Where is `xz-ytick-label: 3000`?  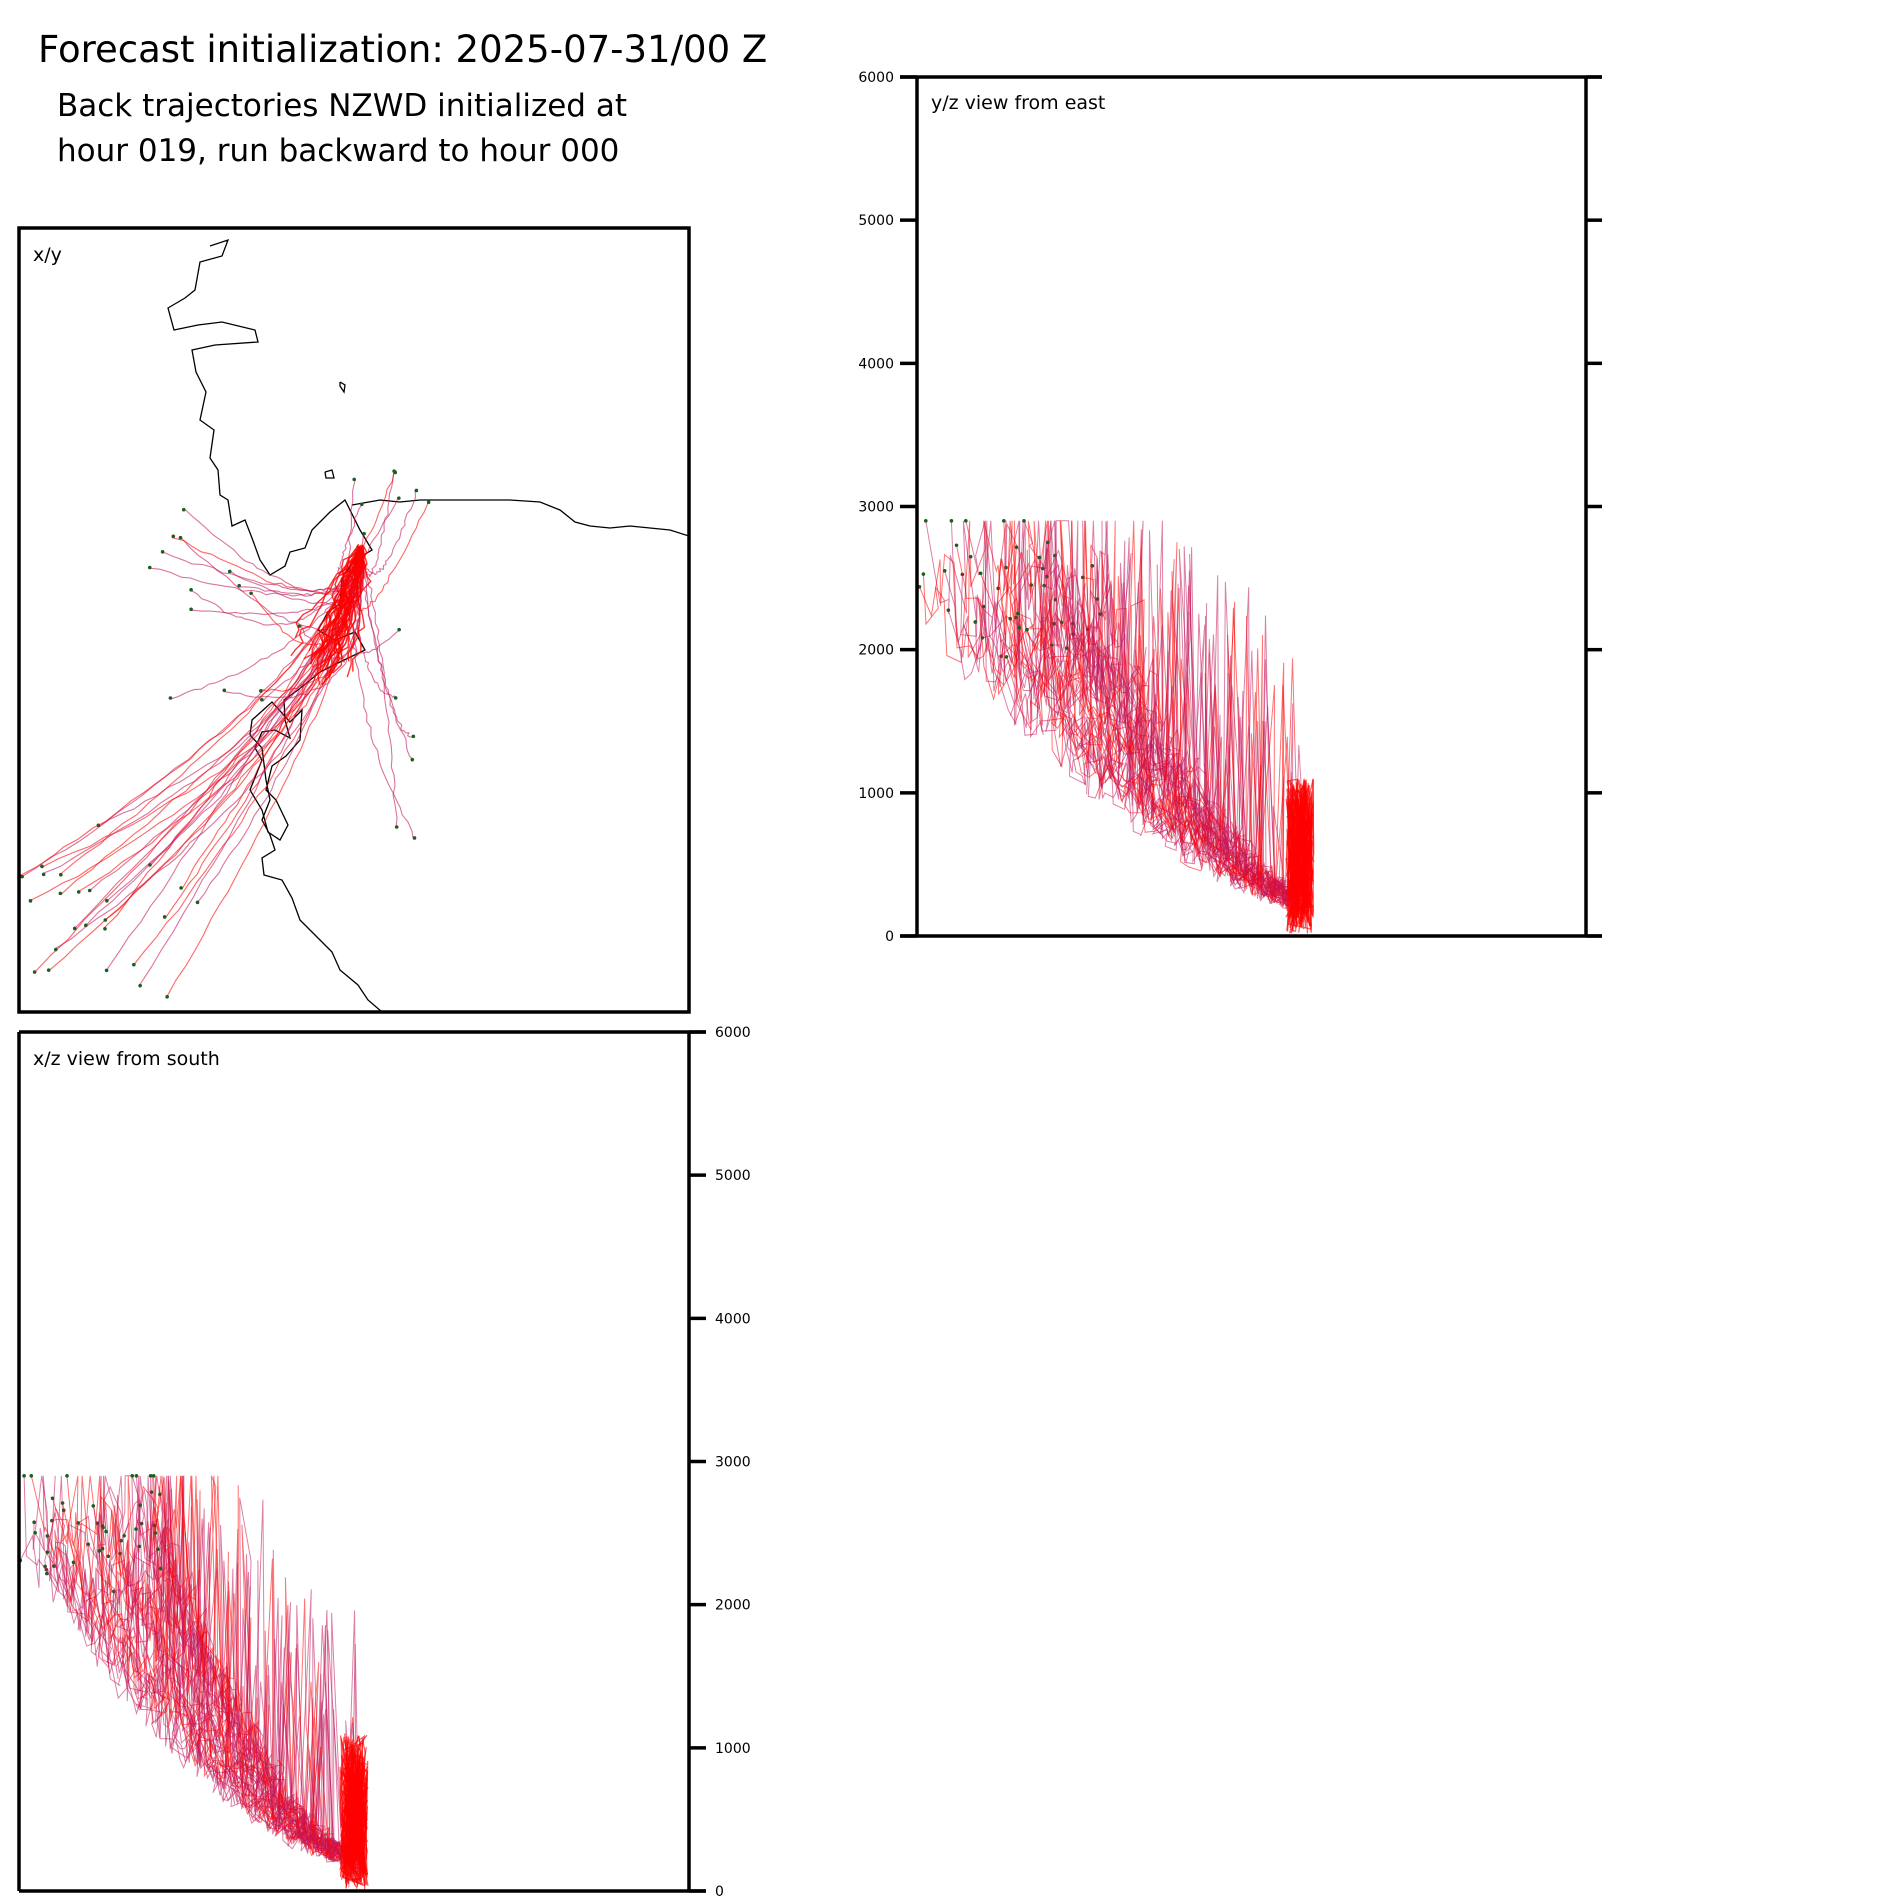 xz-ytick-label: 3000 is located at coordinates (733, 1463).